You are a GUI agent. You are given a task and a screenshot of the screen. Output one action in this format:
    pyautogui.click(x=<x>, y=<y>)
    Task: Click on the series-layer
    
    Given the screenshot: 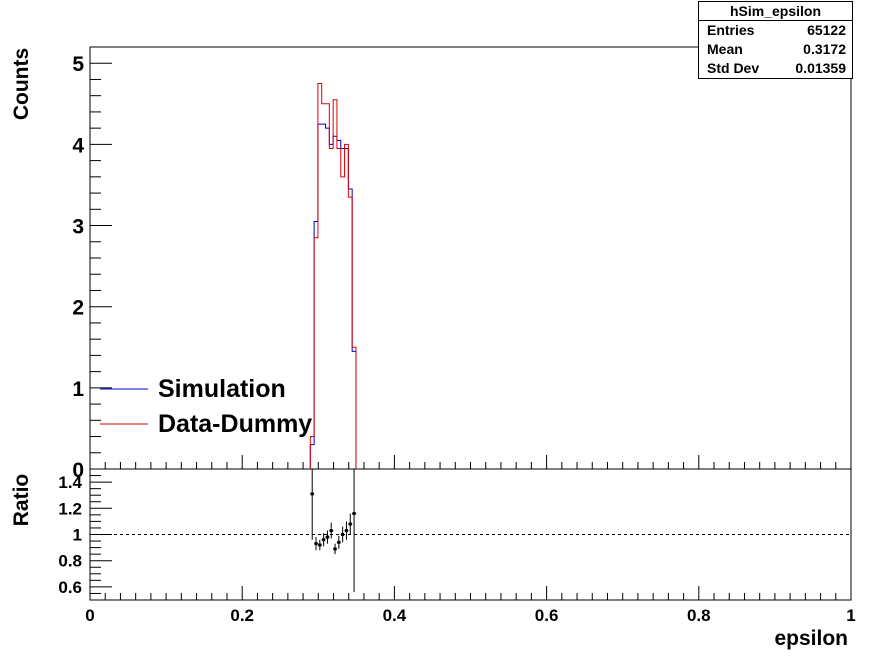 What is the action you would take?
    pyautogui.click(x=333, y=276)
    